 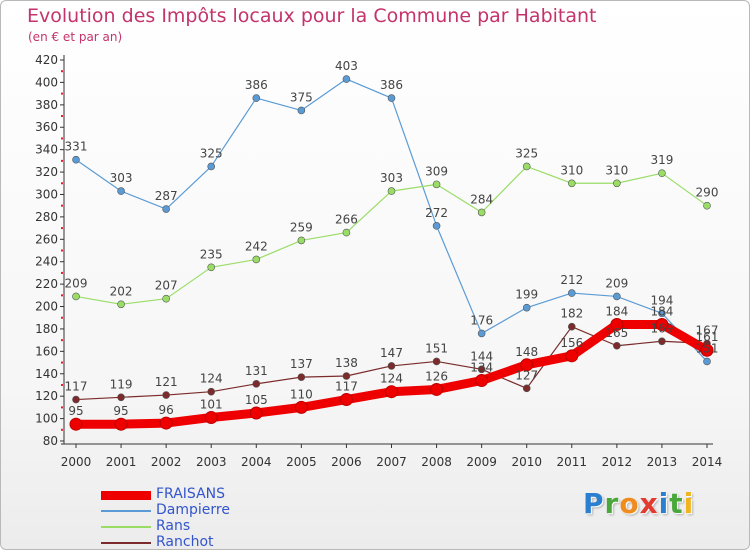 I want to click on data-label: 182, so click(x=571, y=314).